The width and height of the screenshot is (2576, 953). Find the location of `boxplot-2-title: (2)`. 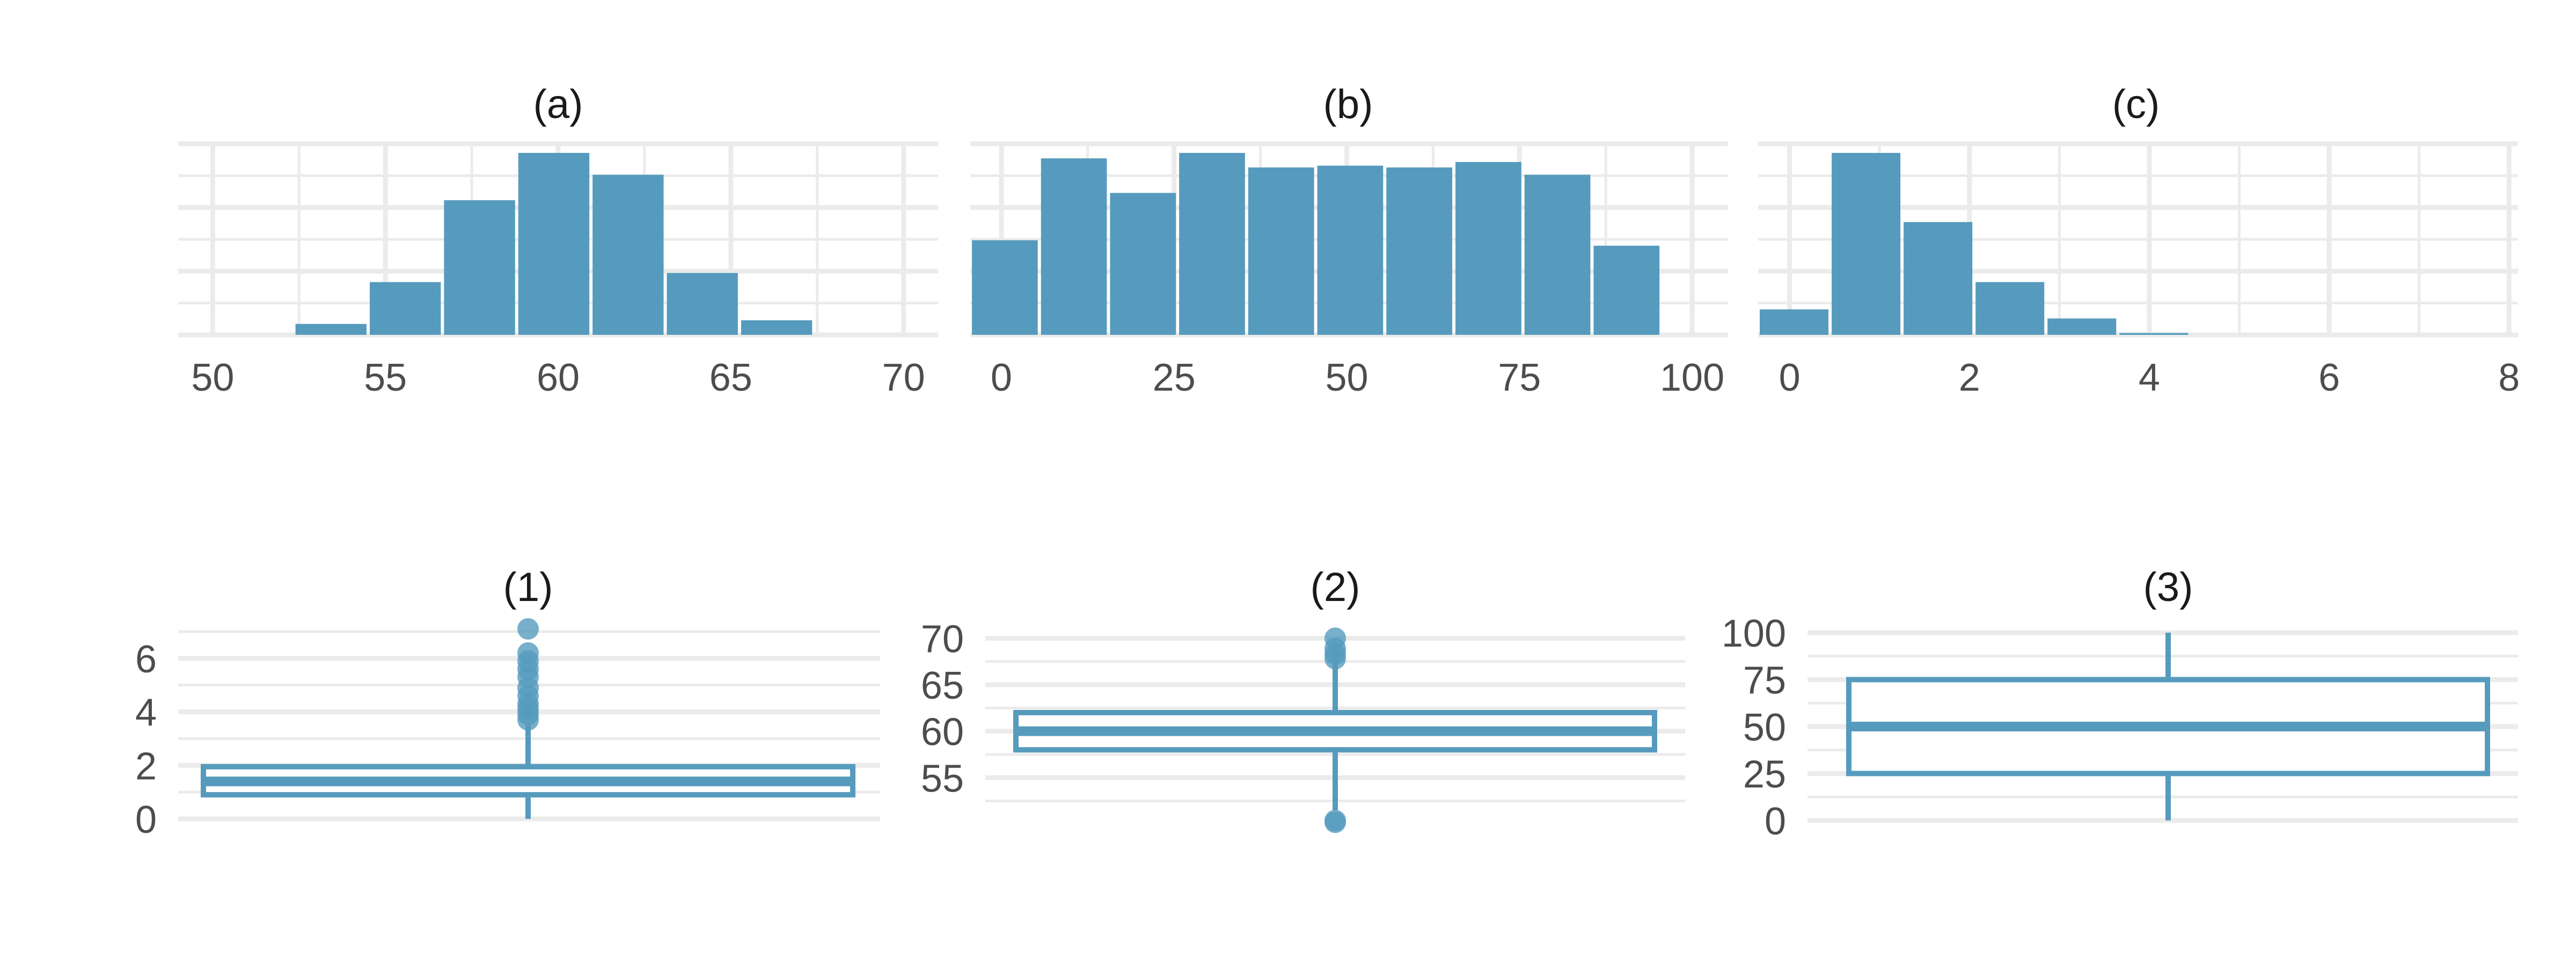

boxplot-2-title: (2) is located at coordinates (1335, 587).